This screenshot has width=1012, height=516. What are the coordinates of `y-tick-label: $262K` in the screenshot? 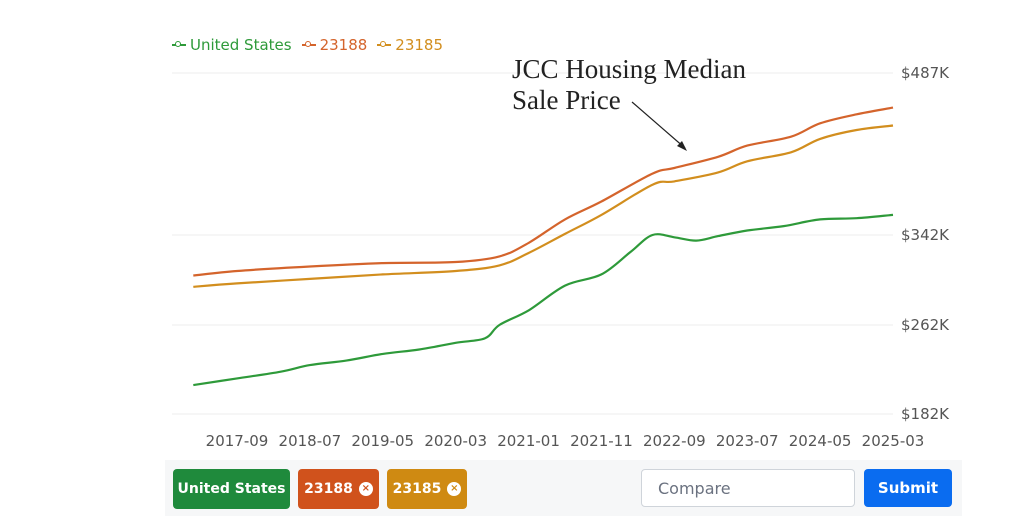 It's located at (925, 325).